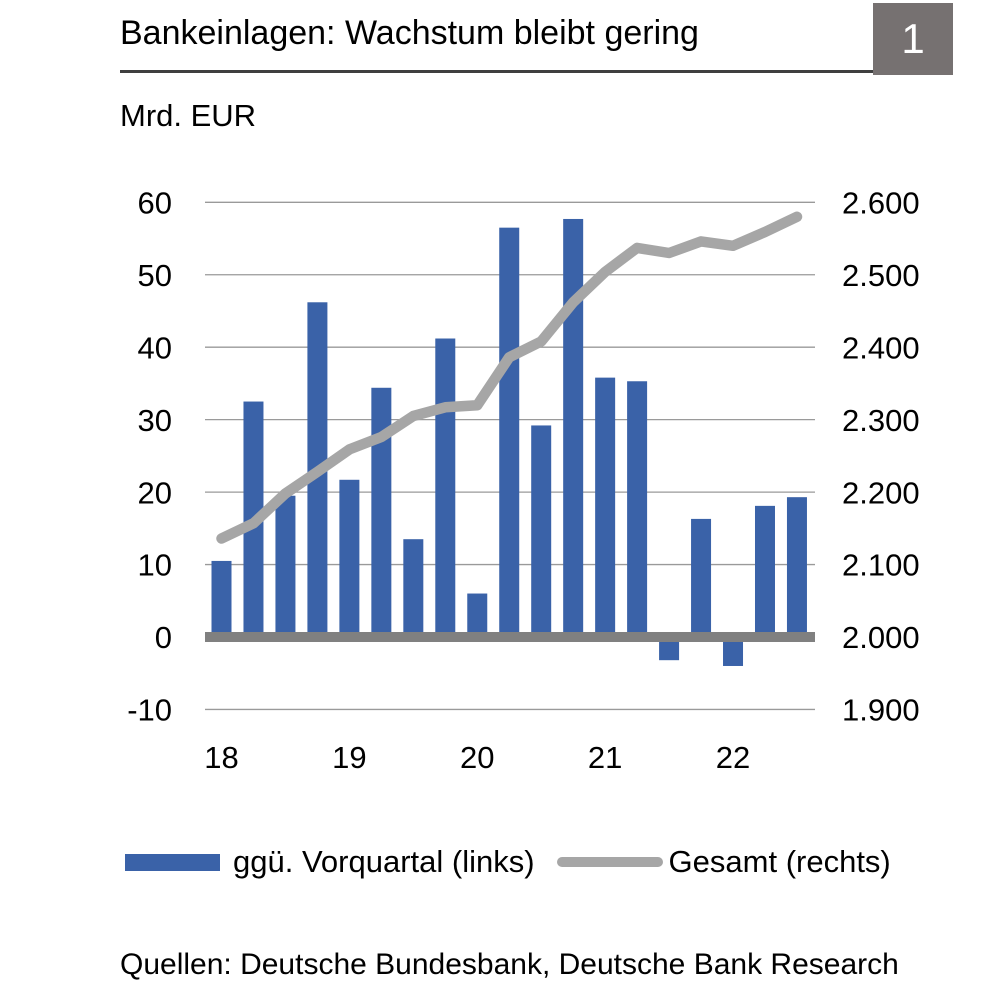 The width and height of the screenshot is (1000, 985). What do you see at coordinates (149, 710) in the screenshot?
I see `left-axis-tick-label: -10` at bounding box center [149, 710].